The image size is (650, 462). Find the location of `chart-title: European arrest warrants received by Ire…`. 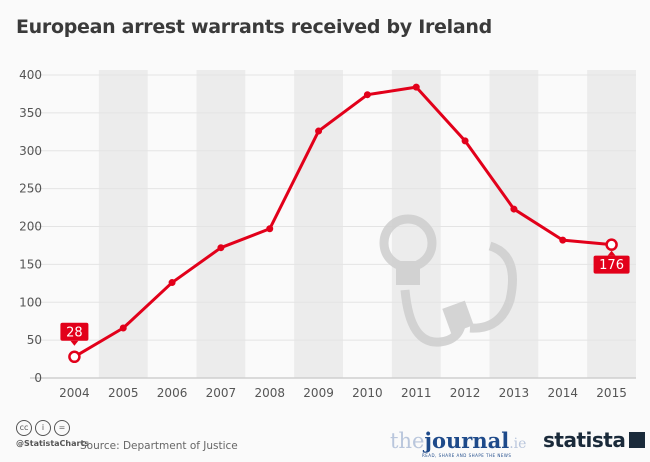

chart-title: European arrest warrants received by Ire… is located at coordinates (254, 27).